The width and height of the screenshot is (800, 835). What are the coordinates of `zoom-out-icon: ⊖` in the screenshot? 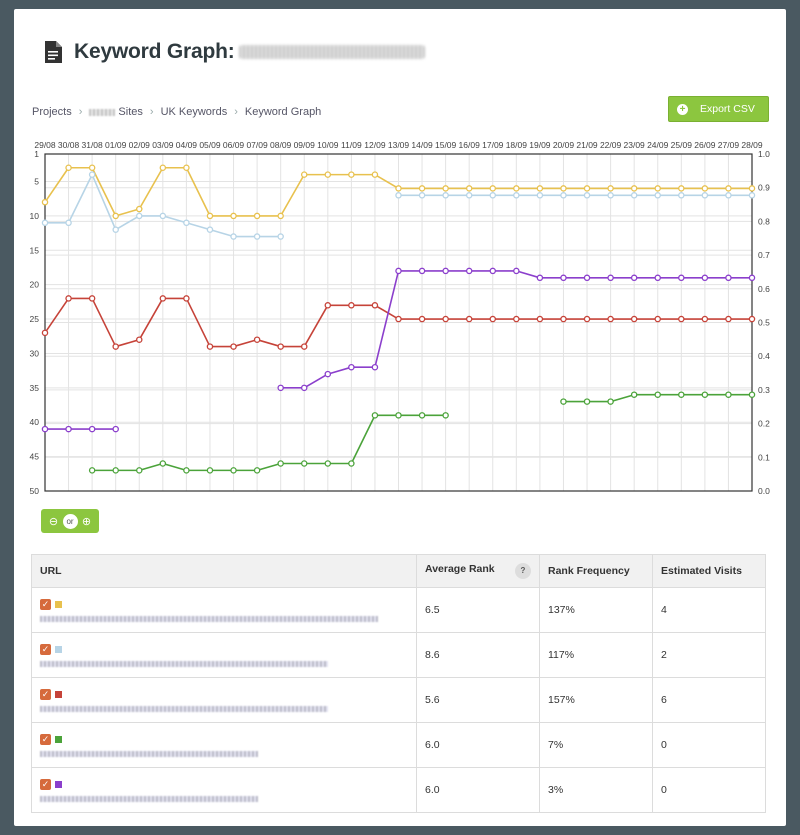 It's located at (53, 521).